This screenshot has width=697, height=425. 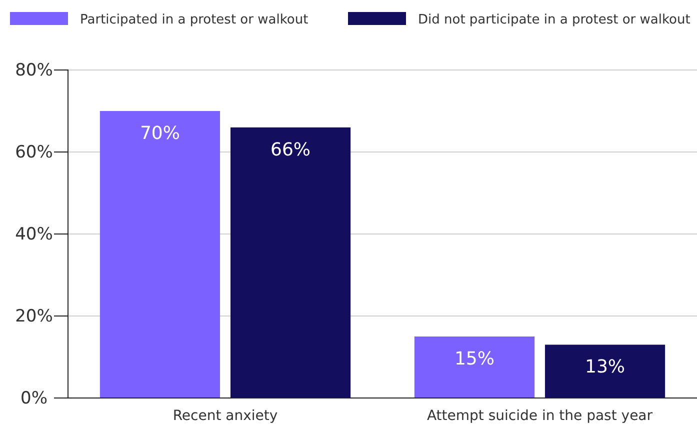 What do you see at coordinates (554, 20) in the screenshot?
I see `legend-label: Did not participate in a protest or walkout` at bounding box center [554, 20].